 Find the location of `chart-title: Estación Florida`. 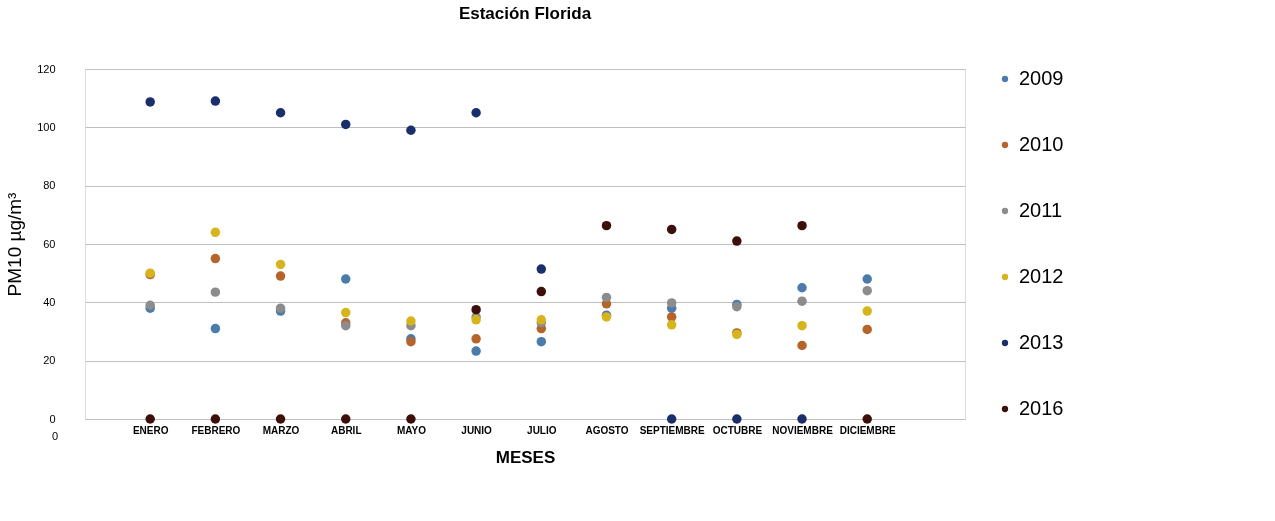

chart-title: Estación Florida is located at coordinates (525, 13).